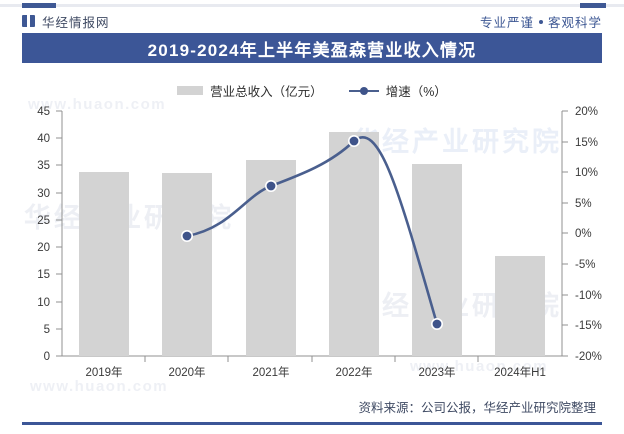 The width and height of the screenshot is (624, 434). What do you see at coordinates (506, 22) in the screenshot?
I see `tagline-left: 专业严谨` at bounding box center [506, 22].